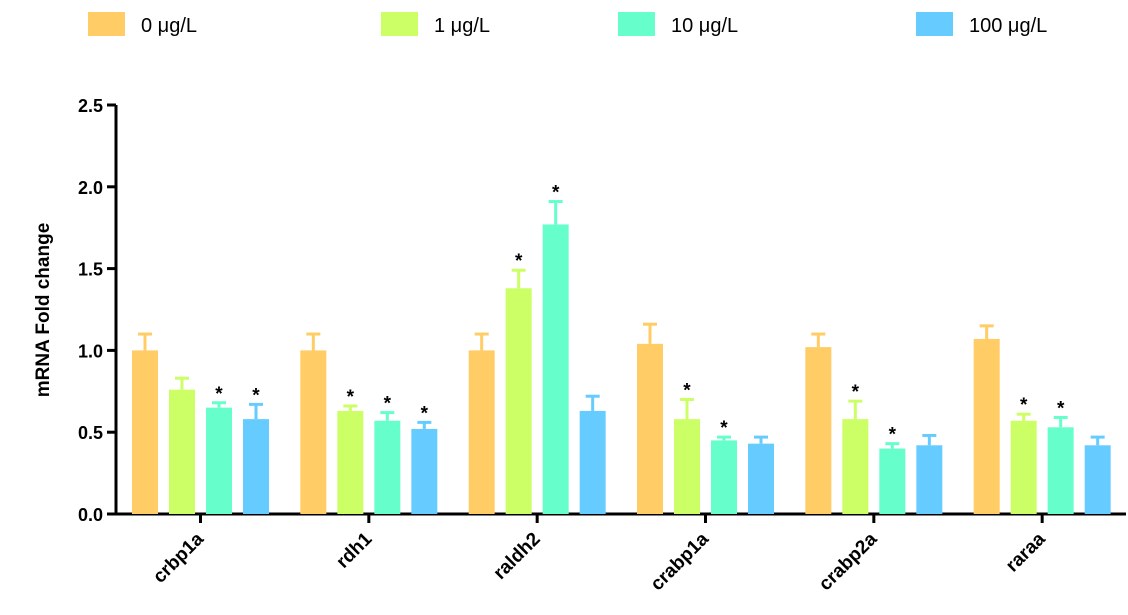 The height and width of the screenshot is (615, 1128). Describe the element at coordinates (517, 556) in the screenshot. I see `x-tick-label: raldh2` at that location.